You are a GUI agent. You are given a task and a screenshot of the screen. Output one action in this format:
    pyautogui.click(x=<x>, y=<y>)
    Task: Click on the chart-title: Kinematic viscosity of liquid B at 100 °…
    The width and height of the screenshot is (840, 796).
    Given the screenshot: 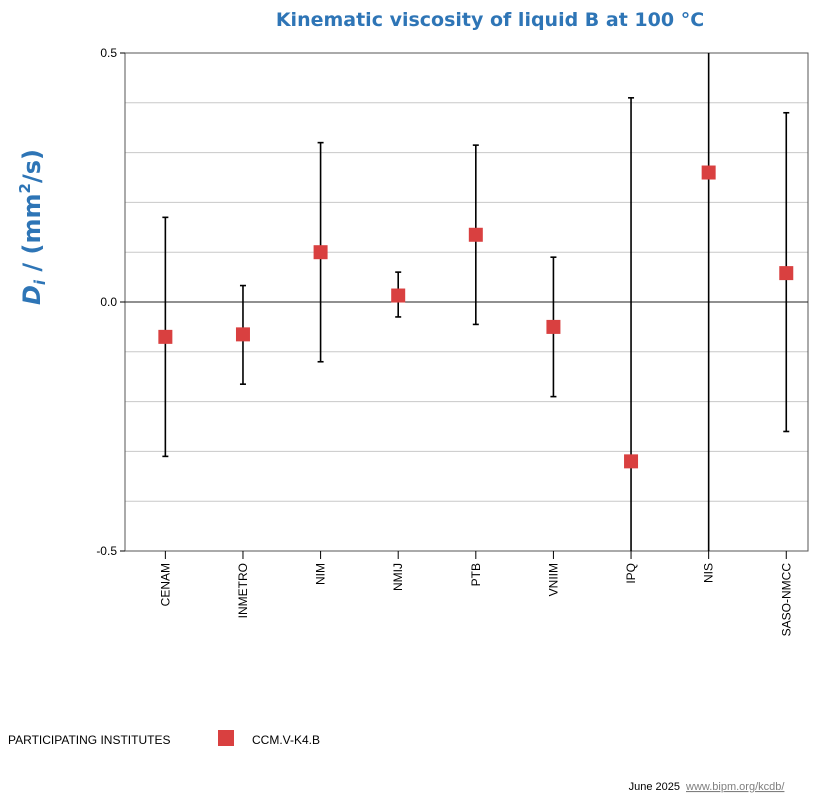 What is the action you would take?
    pyautogui.click(x=490, y=20)
    